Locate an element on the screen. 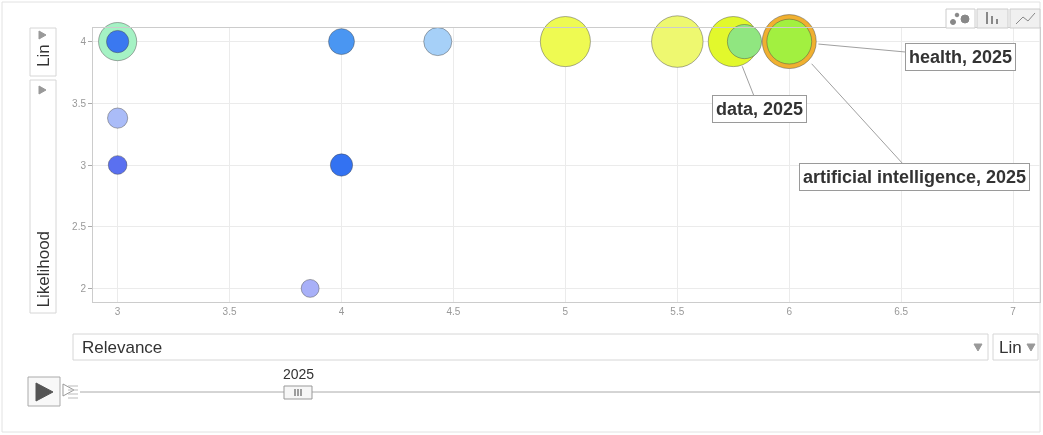 The width and height of the screenshot is (1043, 435). x-tick-label: 5.5 is located at coordinates (677, 311).